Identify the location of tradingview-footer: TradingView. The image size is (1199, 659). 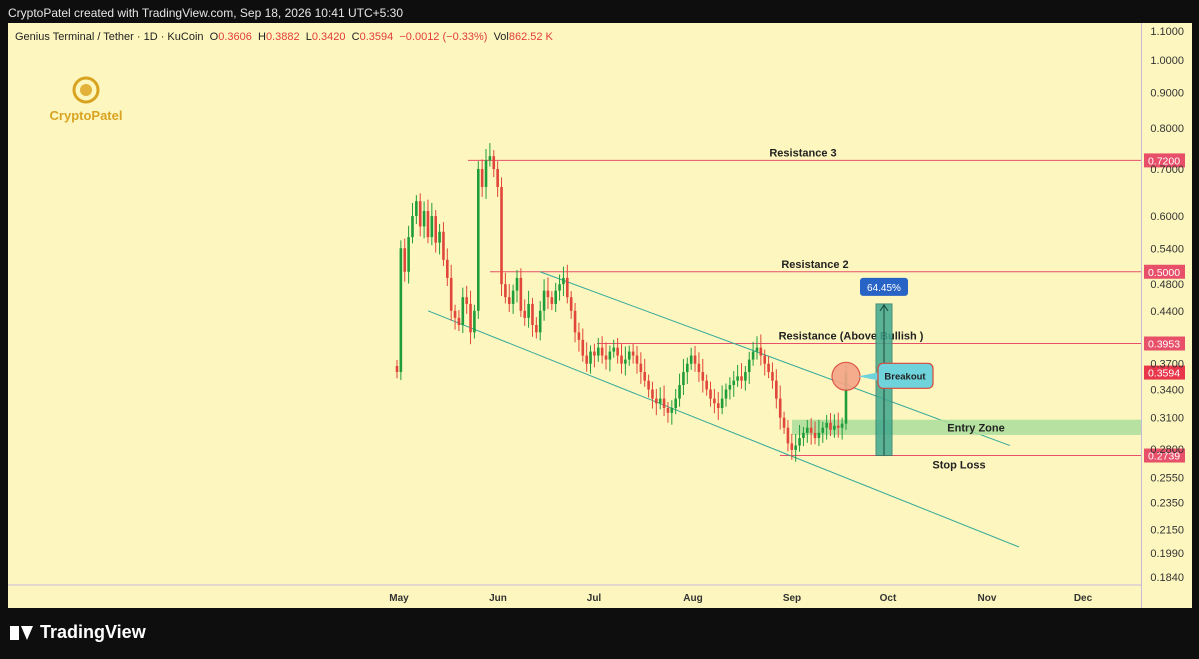
(78, 632).